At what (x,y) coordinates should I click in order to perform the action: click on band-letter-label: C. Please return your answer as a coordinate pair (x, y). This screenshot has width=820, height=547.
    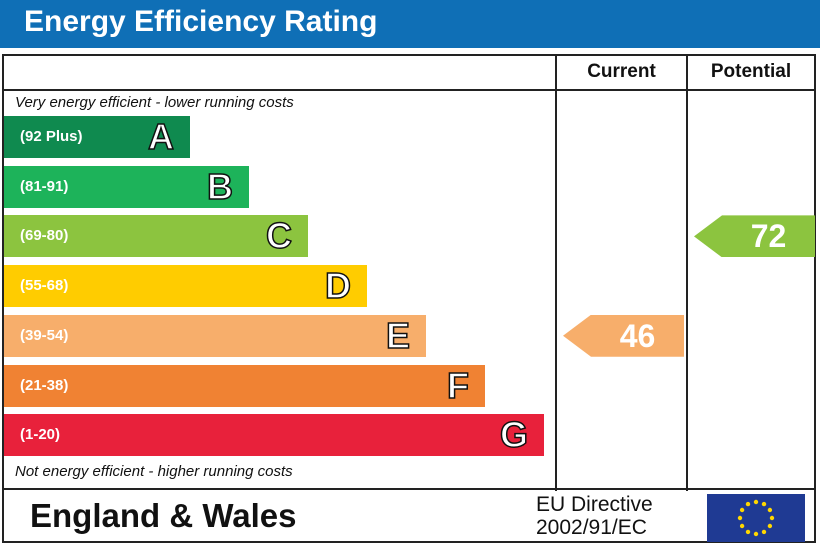
    Looking at the image, I should click on (279, 236).